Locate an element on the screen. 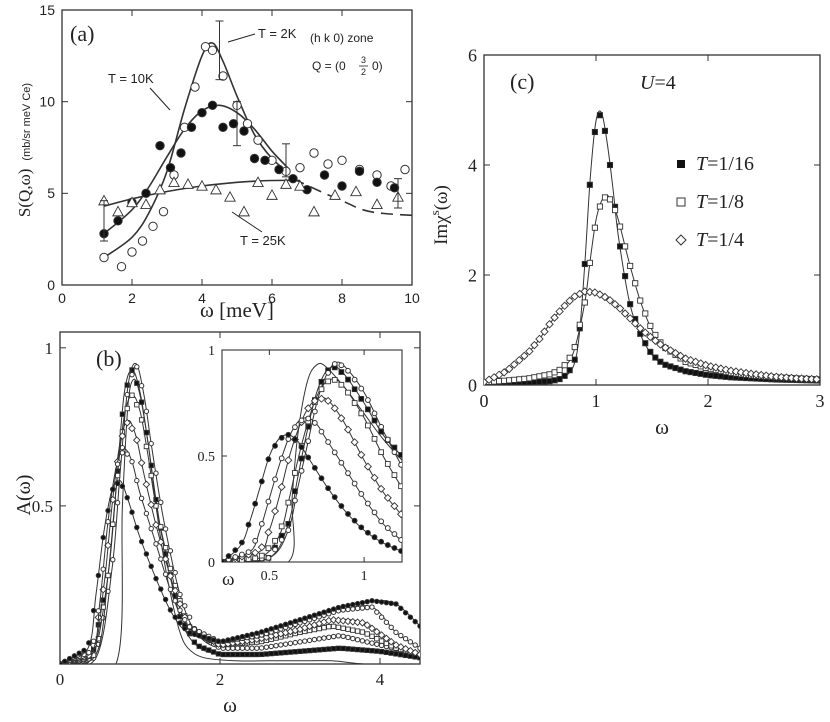 The height and width of the screenshot is (722, 830). y-tick-label: 0.5 is located at coordinates (207, 457).